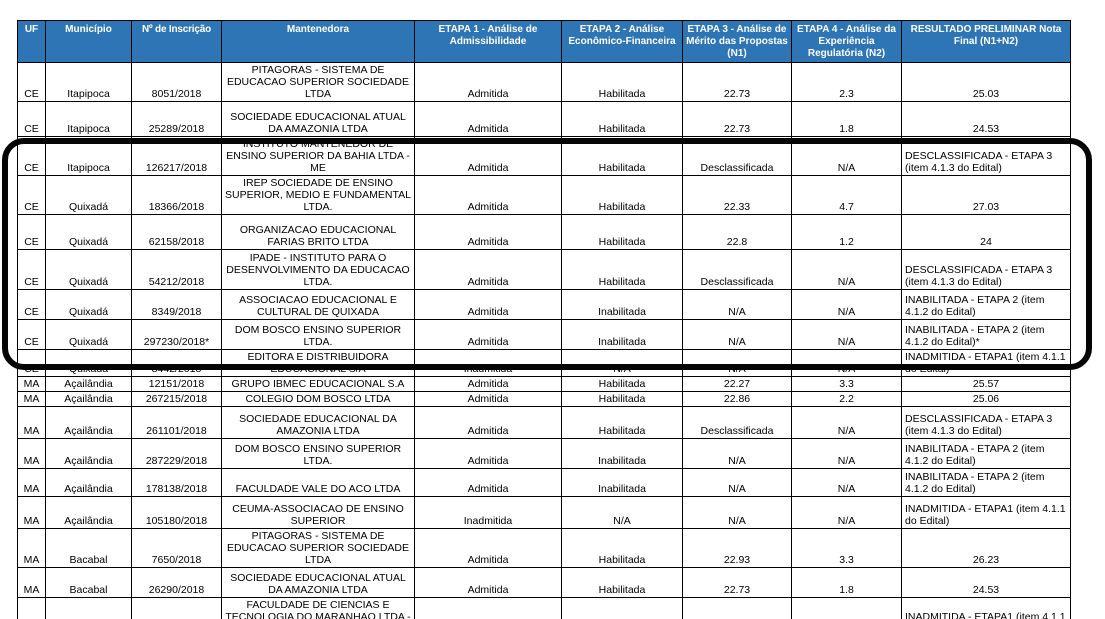  What do you see at coordinates (318, 482) in the screenshot?
I see `cell-mantenedora: FACULDADE VALE DO ACO LTDA` at bounding box center [318, 482].